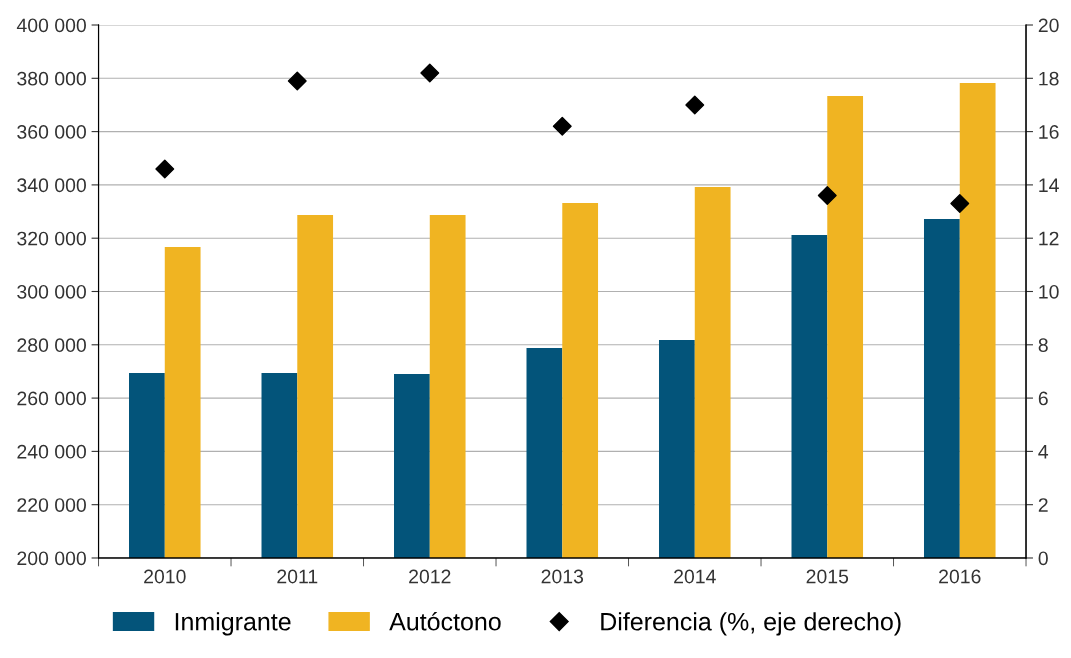  What do you see at coordinates (51, 291) in the screenshot?
I see `y-tick-label: 300 000` at bounding box center [51, 291].